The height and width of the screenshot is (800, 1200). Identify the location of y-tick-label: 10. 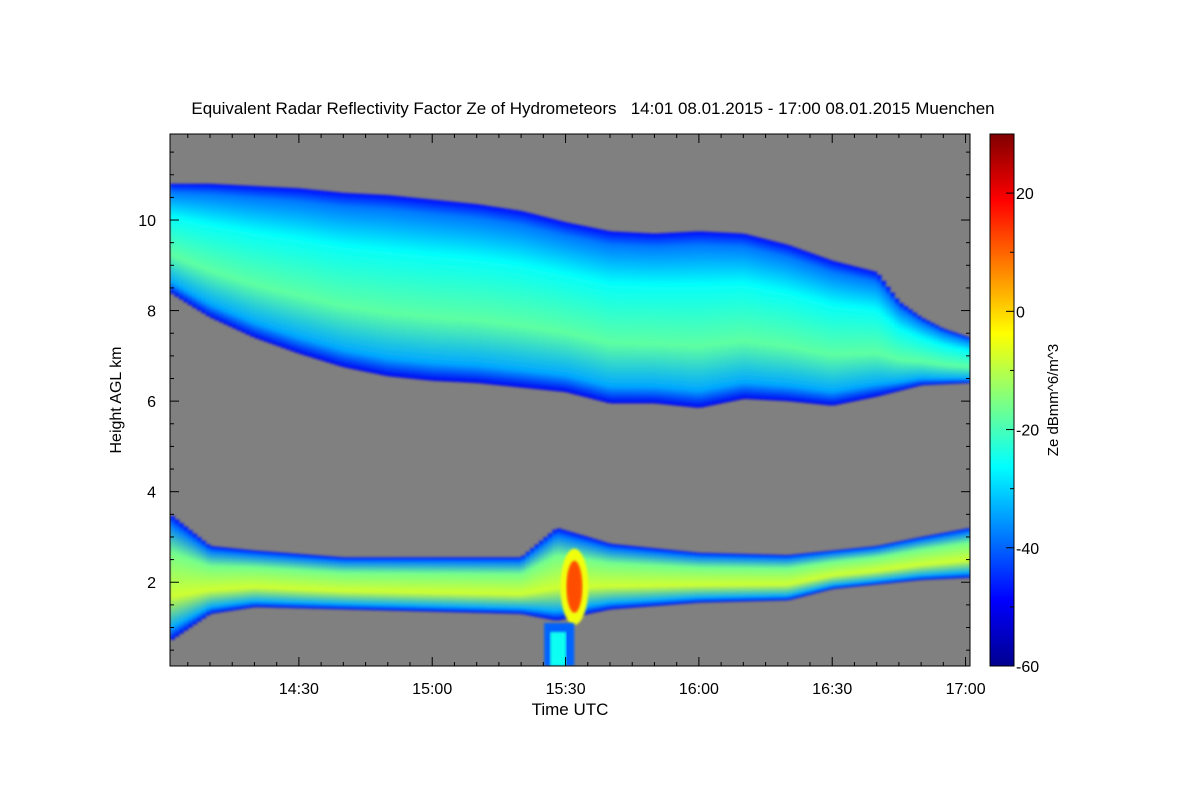
(147, 221).